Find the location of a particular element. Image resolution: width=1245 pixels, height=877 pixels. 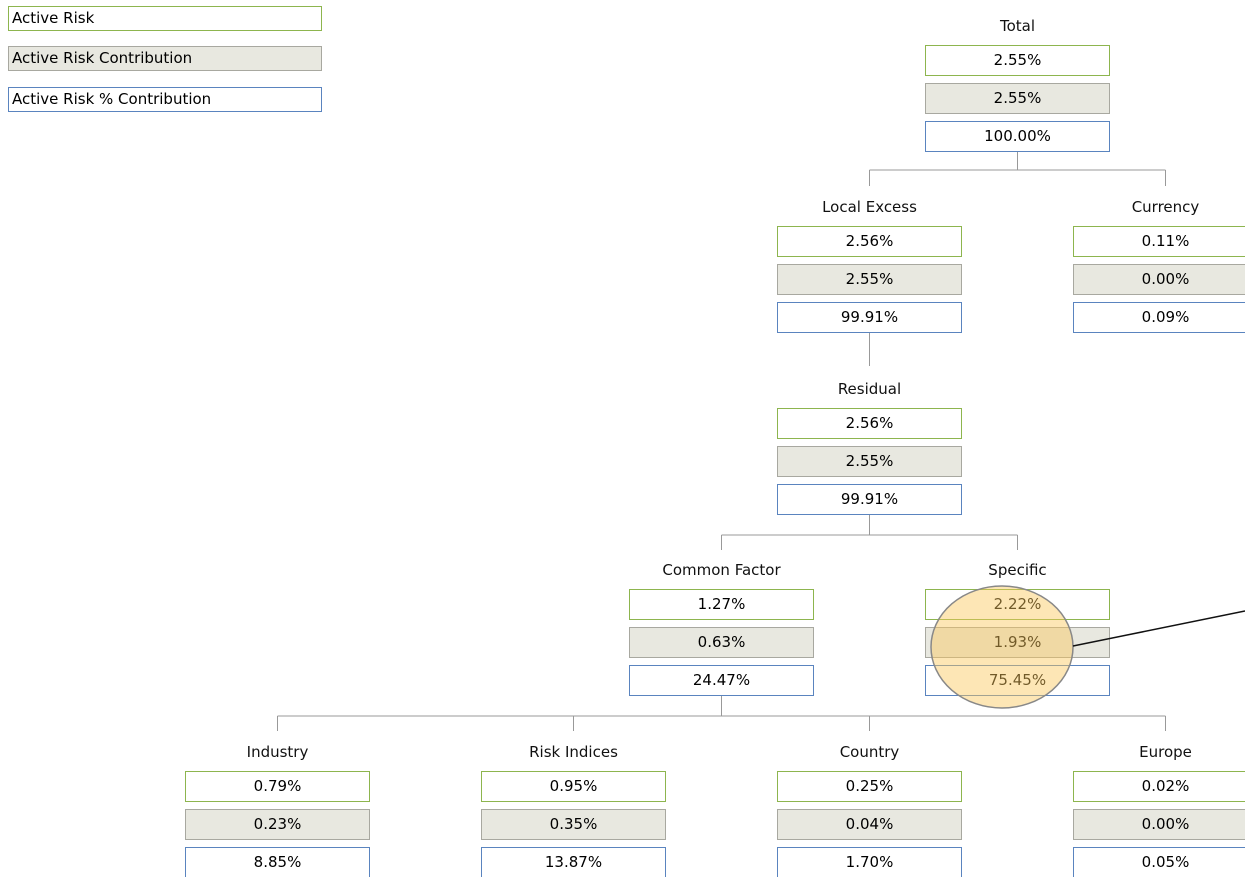

node-label: Industry is located at coordinates (277, 752).